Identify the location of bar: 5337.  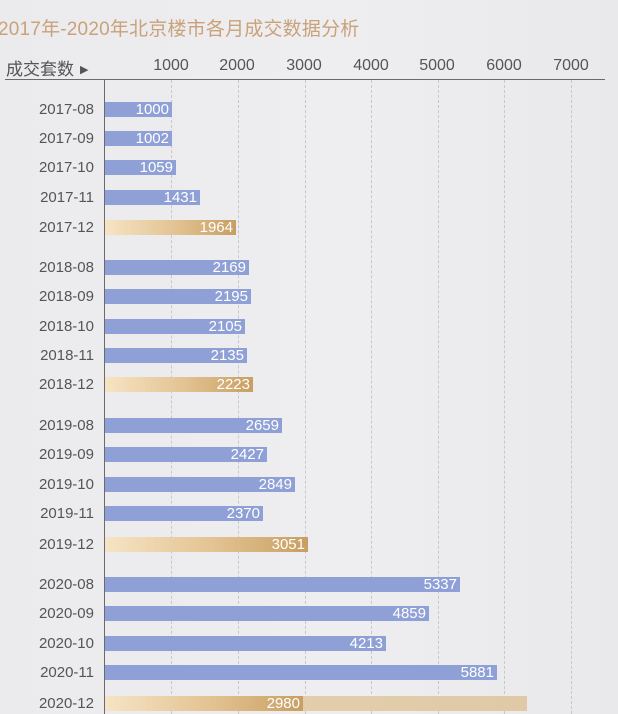
(282, 584).